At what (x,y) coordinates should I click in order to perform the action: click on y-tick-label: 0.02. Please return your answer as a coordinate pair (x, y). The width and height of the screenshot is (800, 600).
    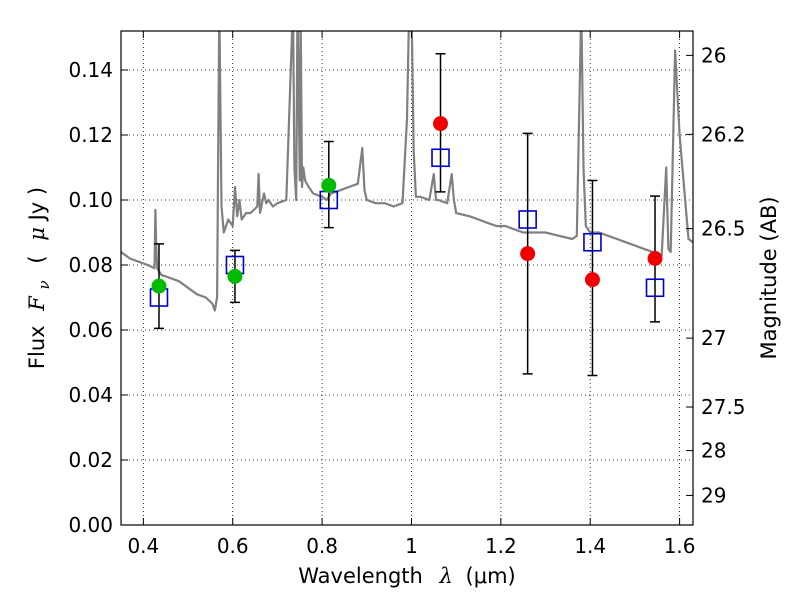
    Looking at the image, I should click on (90, 460).